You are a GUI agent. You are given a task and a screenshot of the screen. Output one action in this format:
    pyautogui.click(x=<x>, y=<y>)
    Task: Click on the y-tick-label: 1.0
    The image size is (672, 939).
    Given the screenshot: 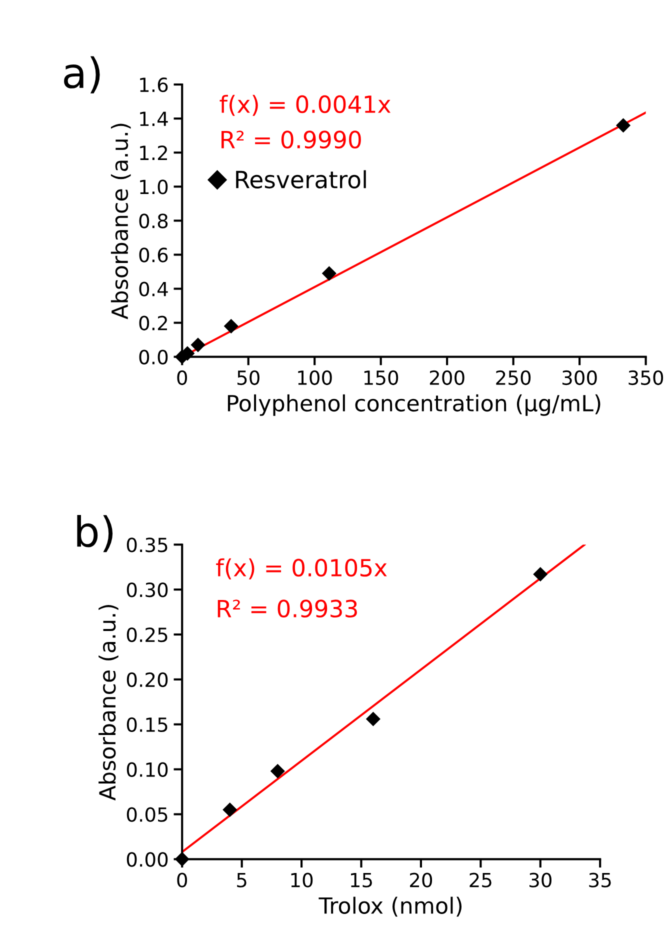 What is the action you would take?
    pyautogui.click(x=154, y=187)
    